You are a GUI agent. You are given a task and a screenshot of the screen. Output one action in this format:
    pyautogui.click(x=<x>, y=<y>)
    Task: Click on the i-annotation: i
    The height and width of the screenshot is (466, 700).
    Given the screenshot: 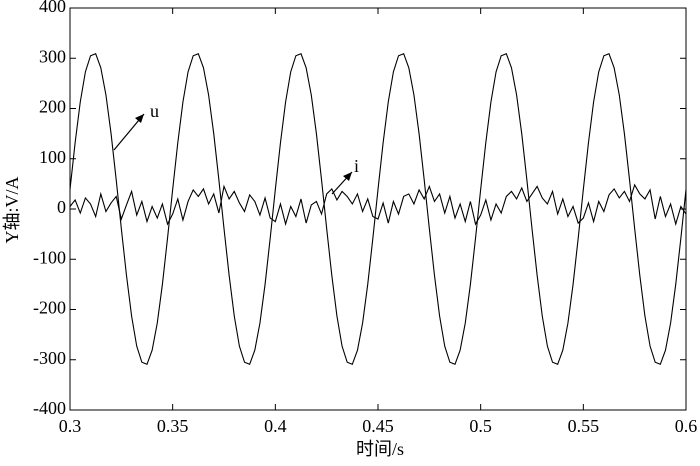 What is the action you would take?
    pyautogui.click(x=356, y=166)
    